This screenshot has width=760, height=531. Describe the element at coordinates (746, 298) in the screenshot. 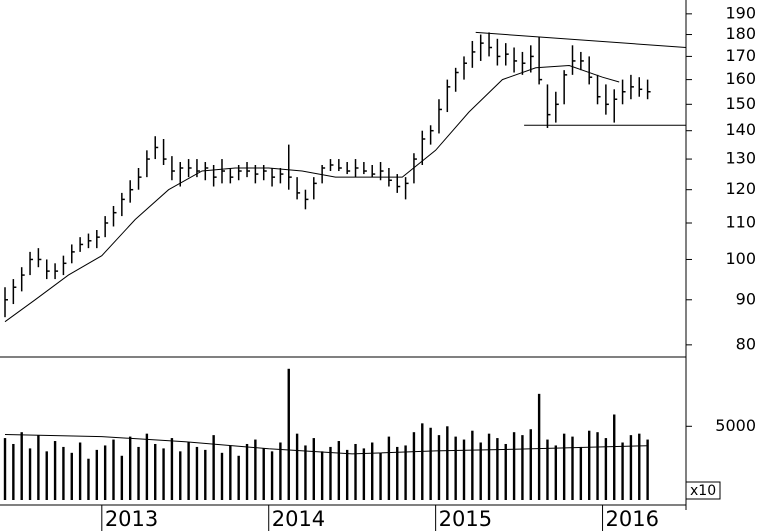

I see `y-tick-label: 90` at that location.